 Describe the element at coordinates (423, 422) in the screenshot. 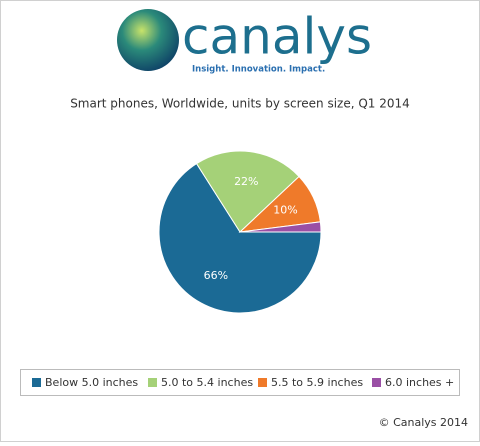

I see `footer: © Canalys 2014` at that location.